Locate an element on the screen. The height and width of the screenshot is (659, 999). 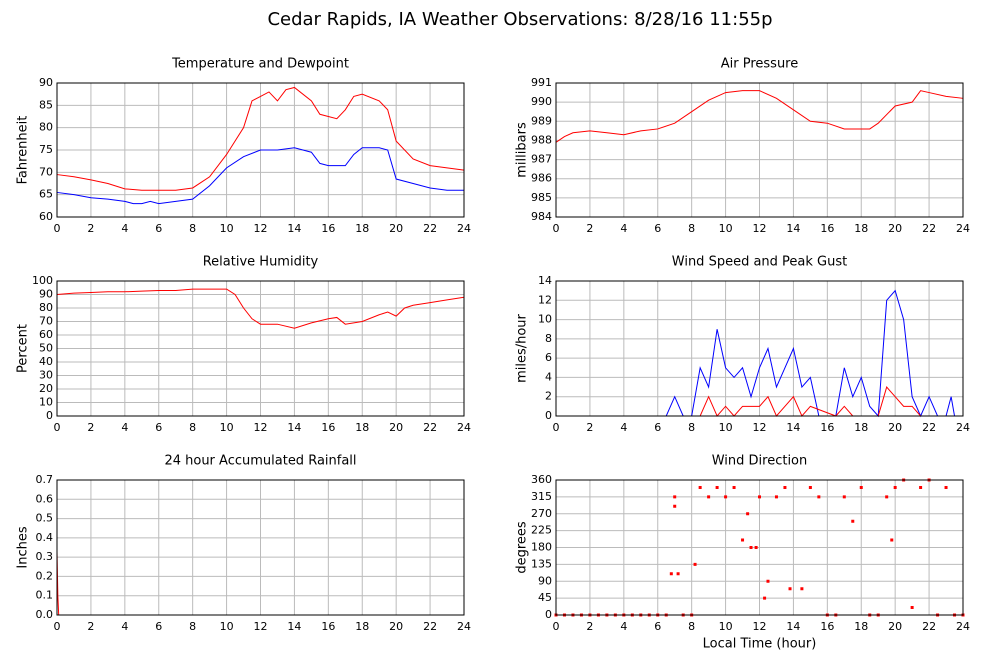
y-tick-label: 986 is located at coordinates (541, 178).